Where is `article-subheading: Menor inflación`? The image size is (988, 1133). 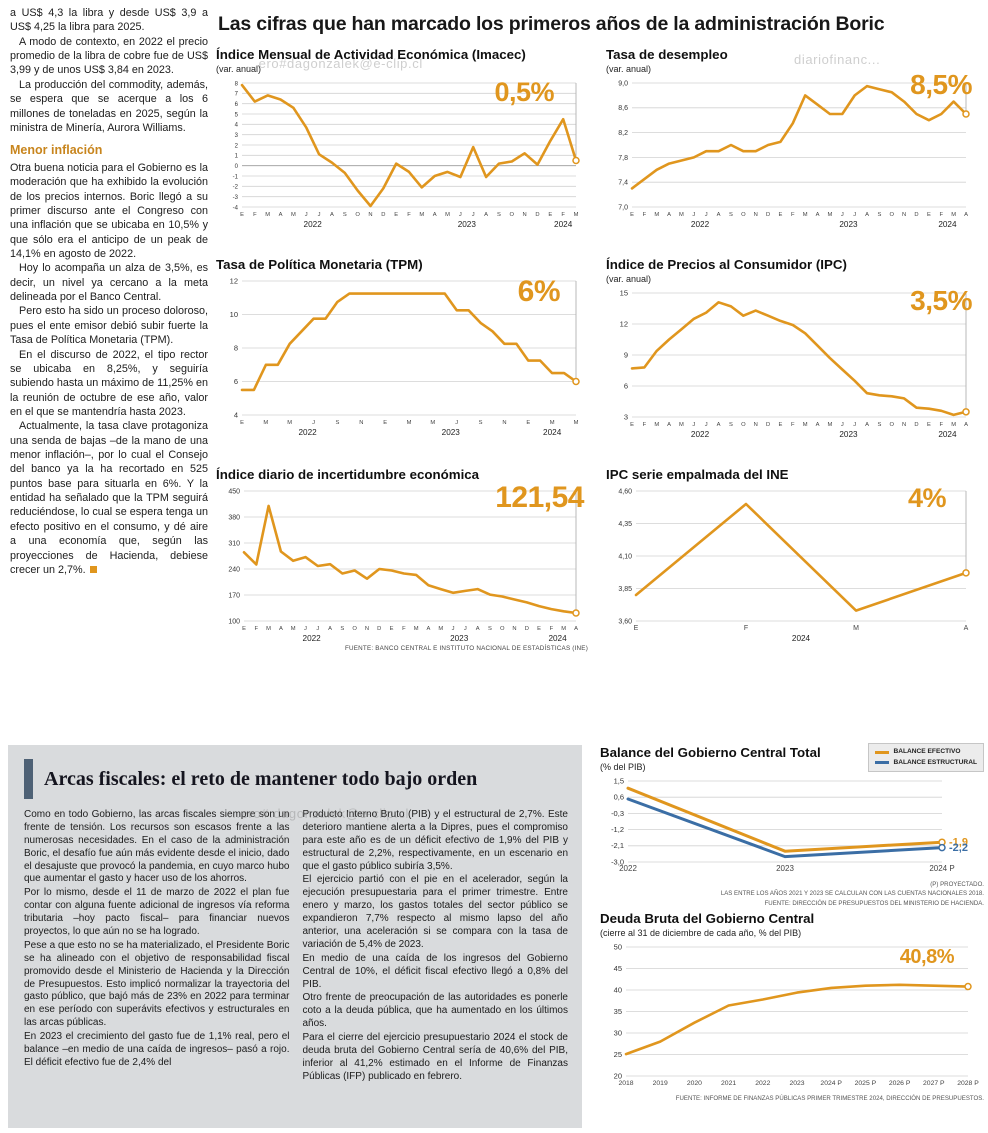 article-subheading: Menor inflación is located at coordinates (56, 150).